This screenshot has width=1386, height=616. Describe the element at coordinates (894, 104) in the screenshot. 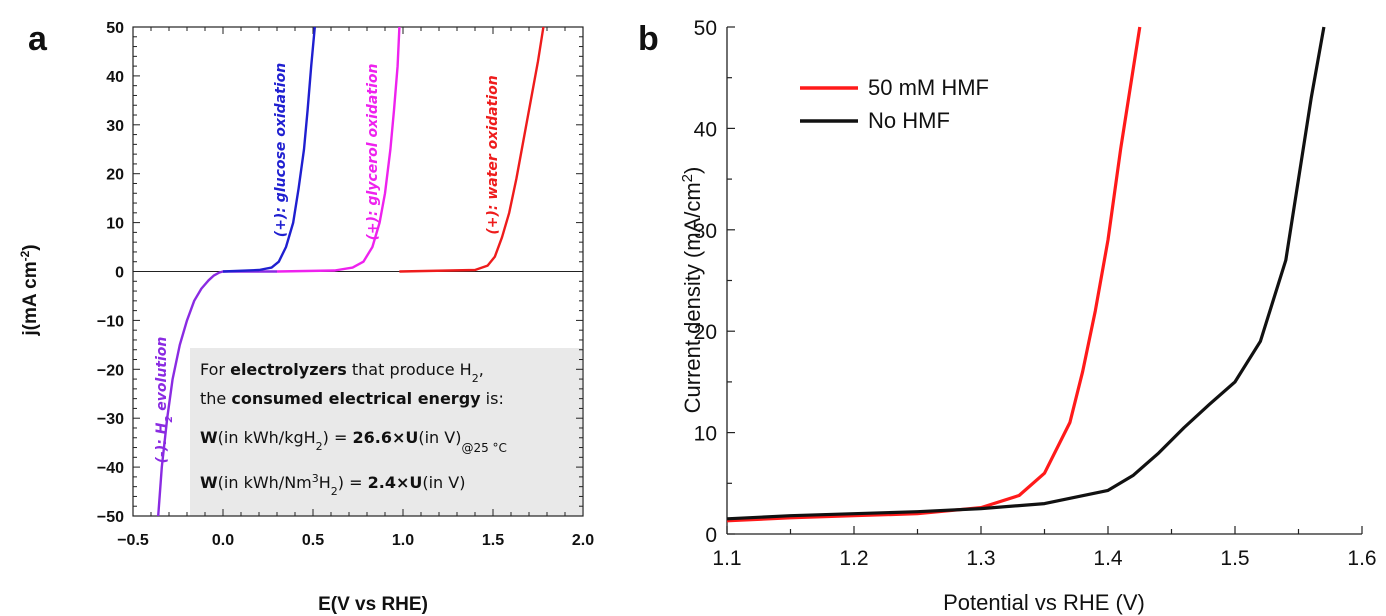

I see `panel-b-legend: 50 mM HMF No HMF` at that location.